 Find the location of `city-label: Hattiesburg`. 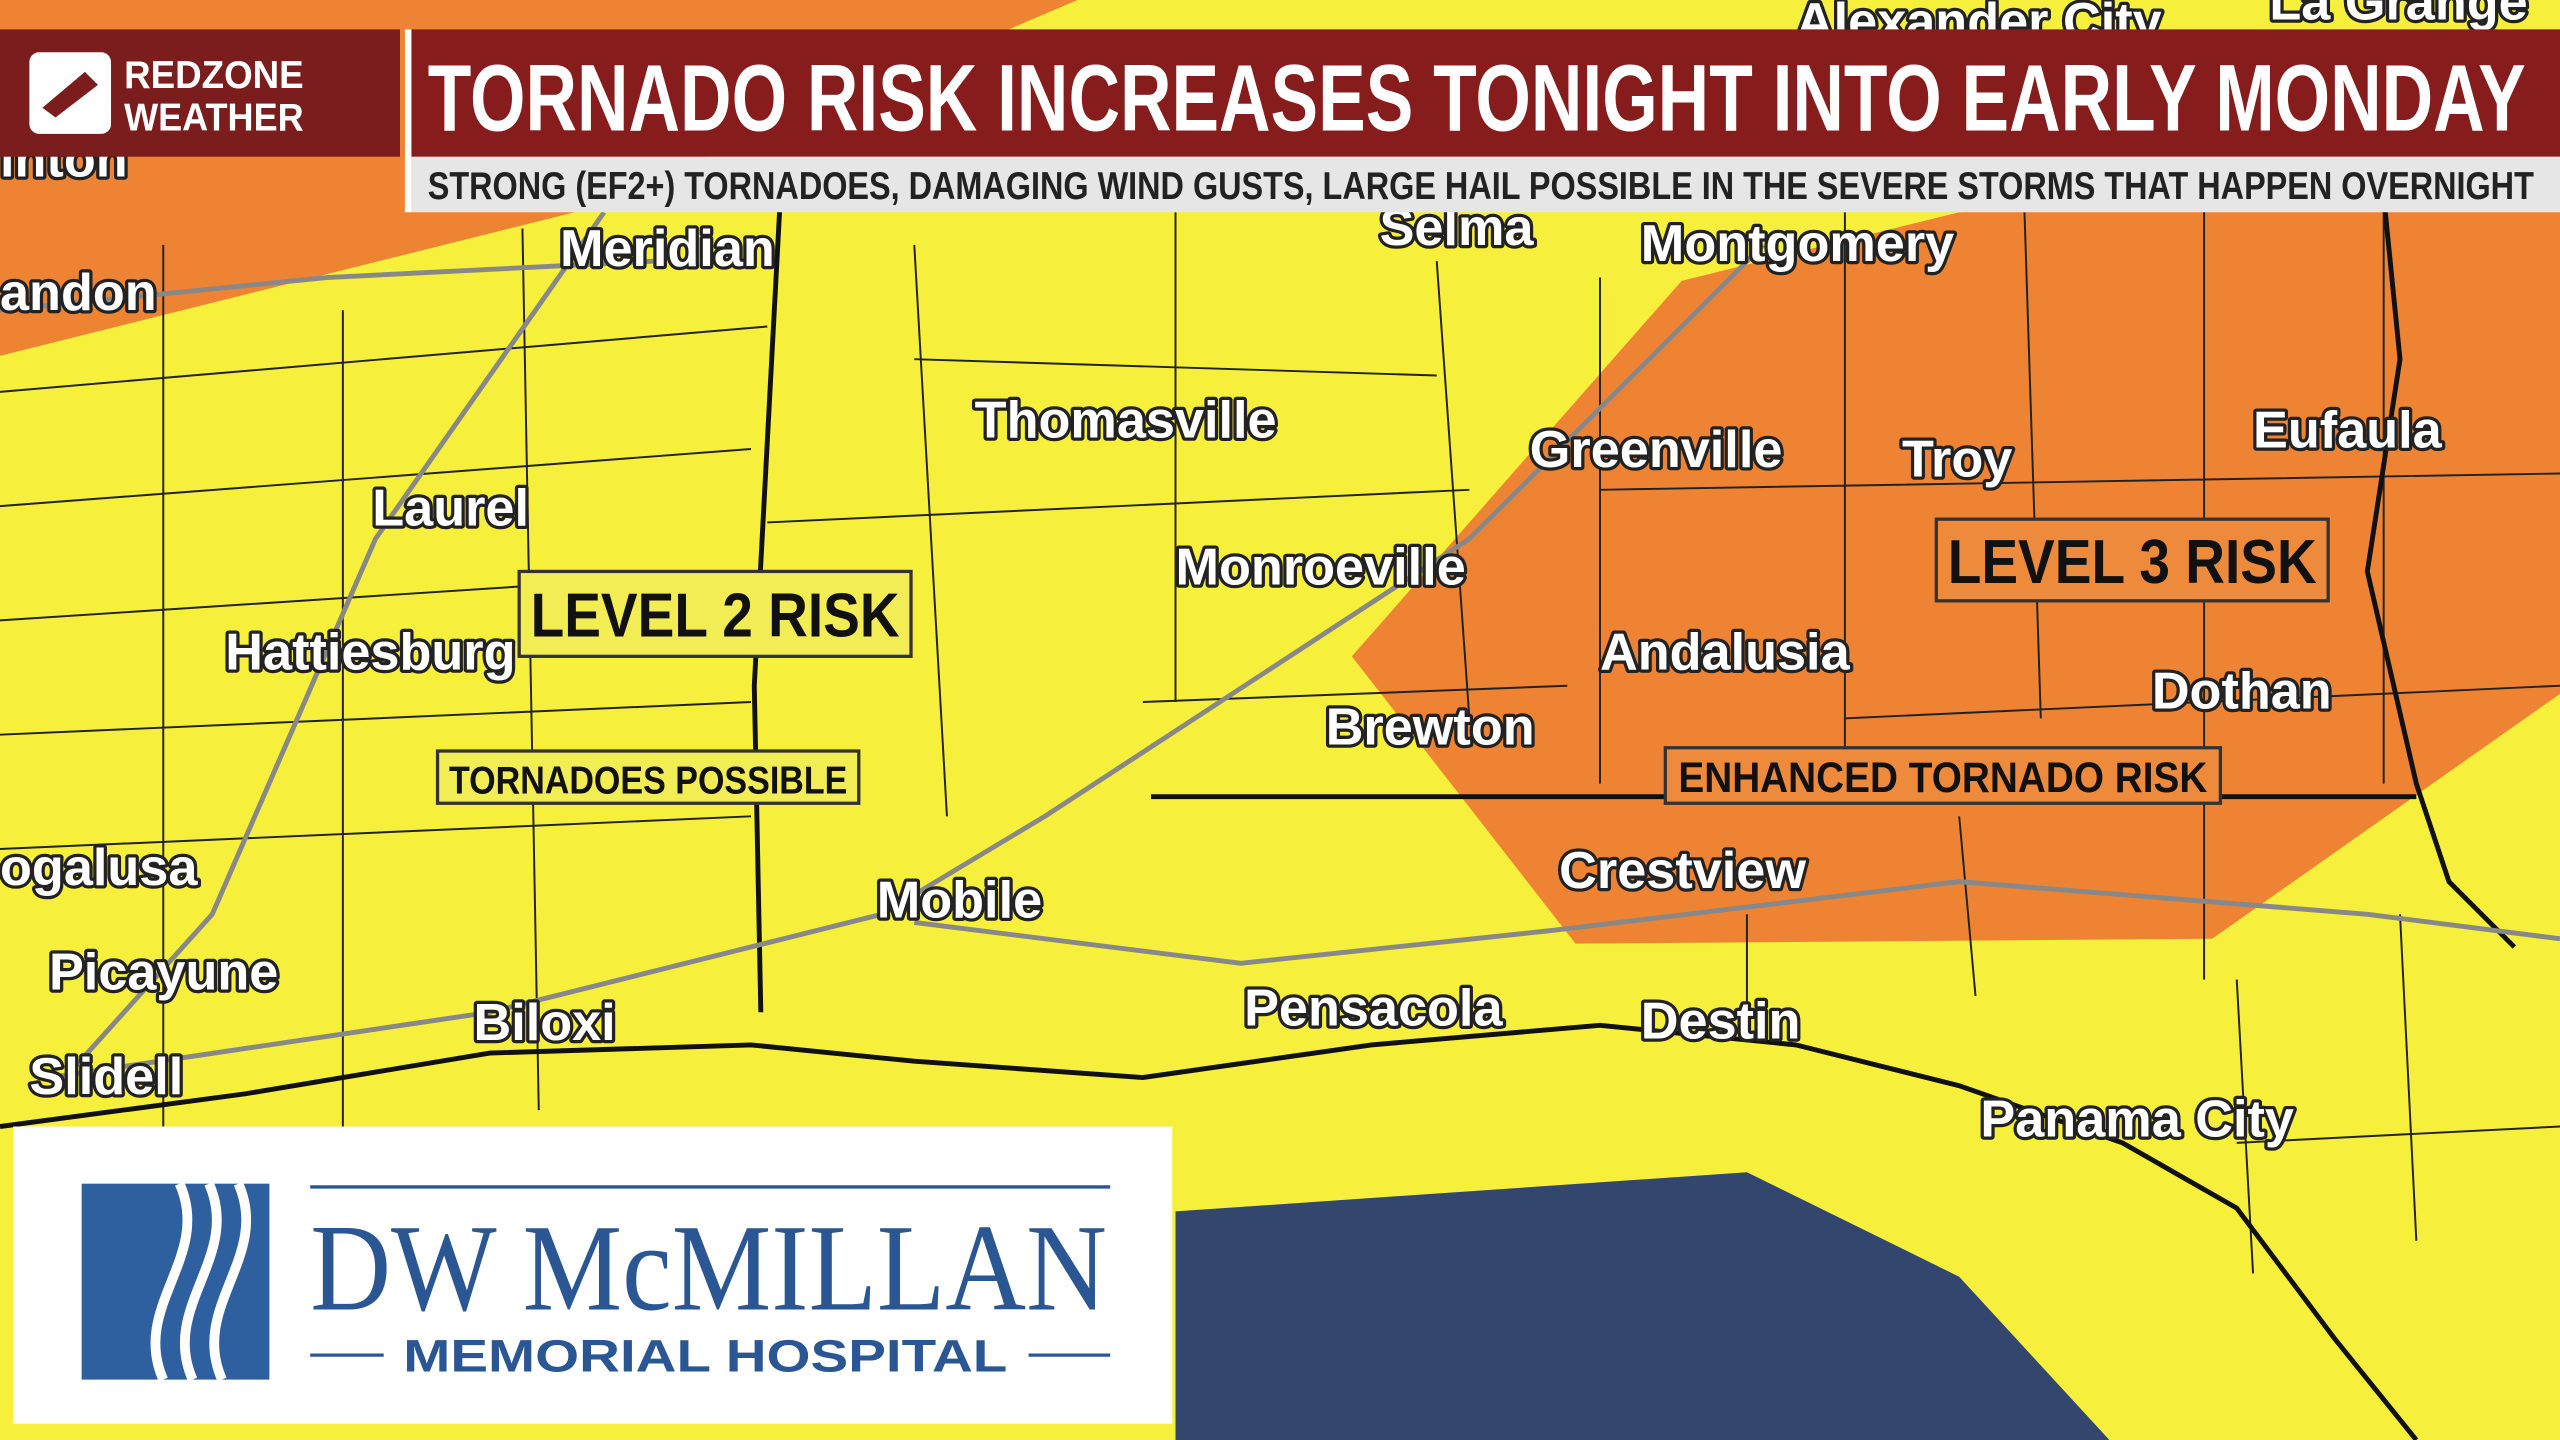

city-label: Hattiesburg is located at coordinates (370, 652).